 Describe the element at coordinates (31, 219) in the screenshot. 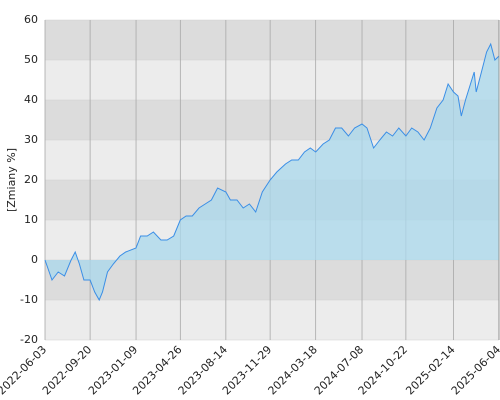

I see `y-tick-label: 10` at that location.